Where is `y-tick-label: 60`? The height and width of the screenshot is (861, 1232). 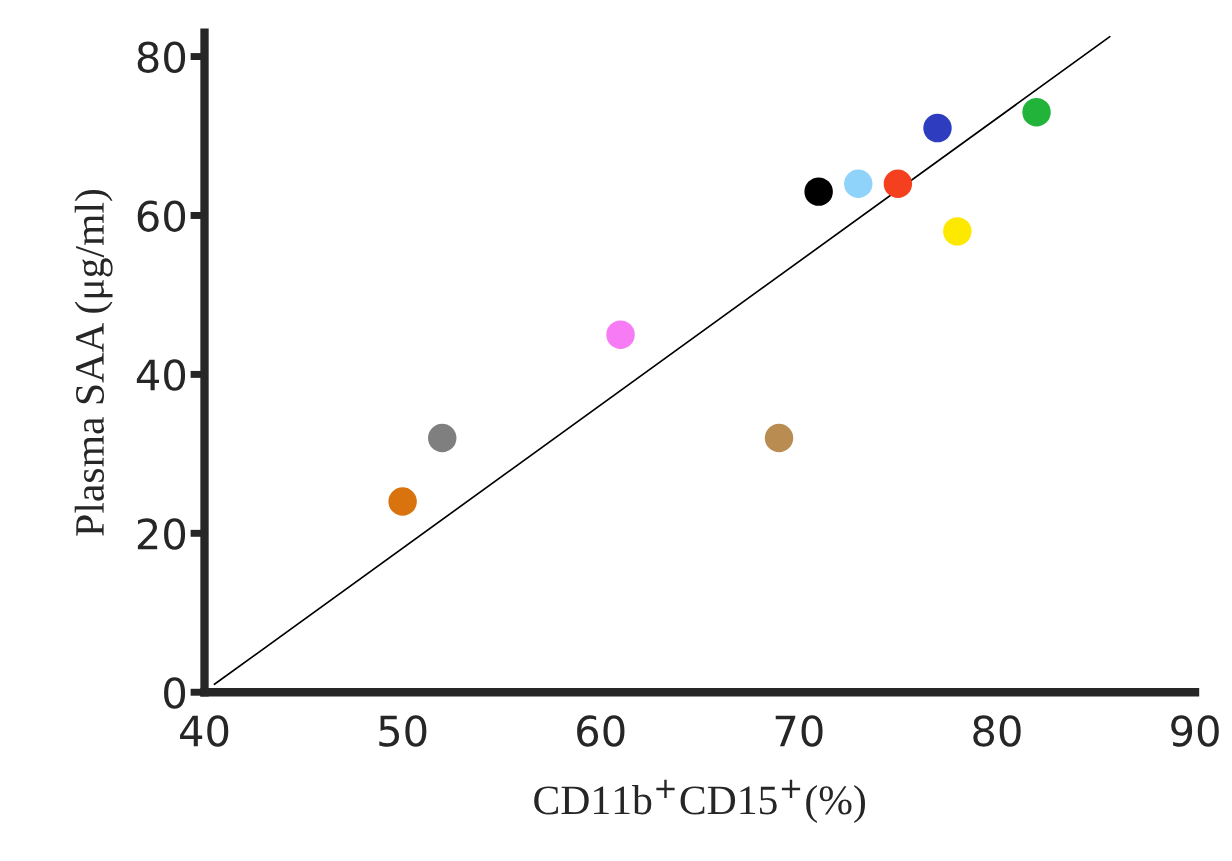 y-tick-label: 60 is located at coordinates (161, 216).